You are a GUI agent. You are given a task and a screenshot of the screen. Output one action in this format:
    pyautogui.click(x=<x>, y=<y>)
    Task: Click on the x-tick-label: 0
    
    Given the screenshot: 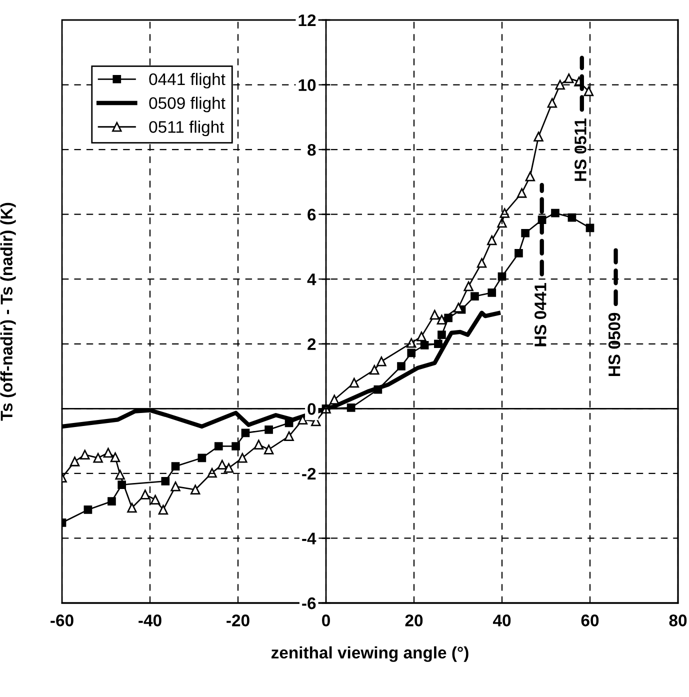 What is the action you would take?
    pyautogui.click(x=326, y=620)
    